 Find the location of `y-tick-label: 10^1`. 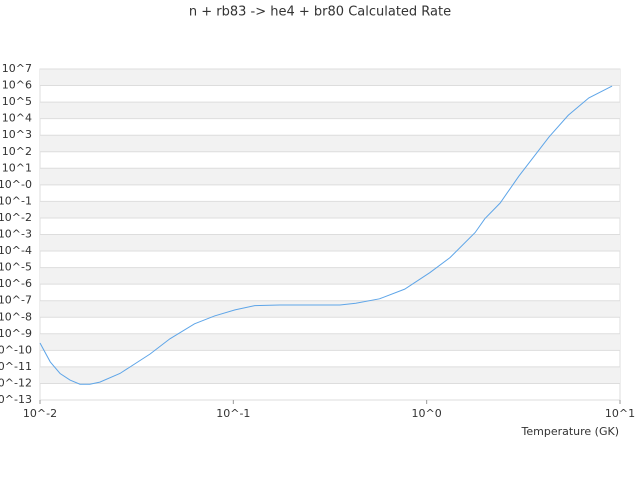

y-tick-label: 10^1 is located at coordinates (17, 167).